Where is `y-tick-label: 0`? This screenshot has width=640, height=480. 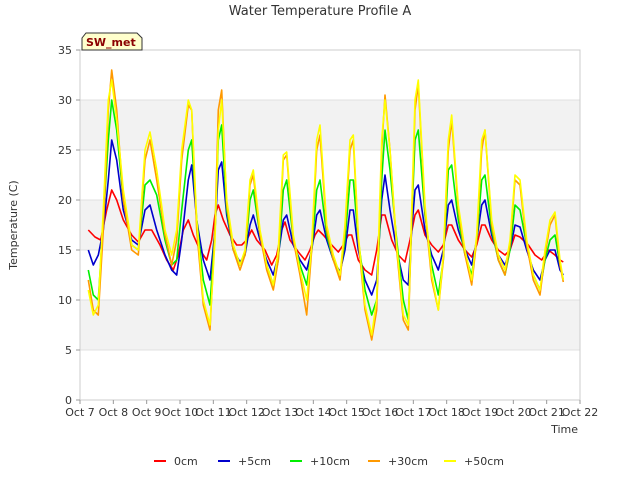 y-tick-label: 0 is located at coordinates (68, 400).